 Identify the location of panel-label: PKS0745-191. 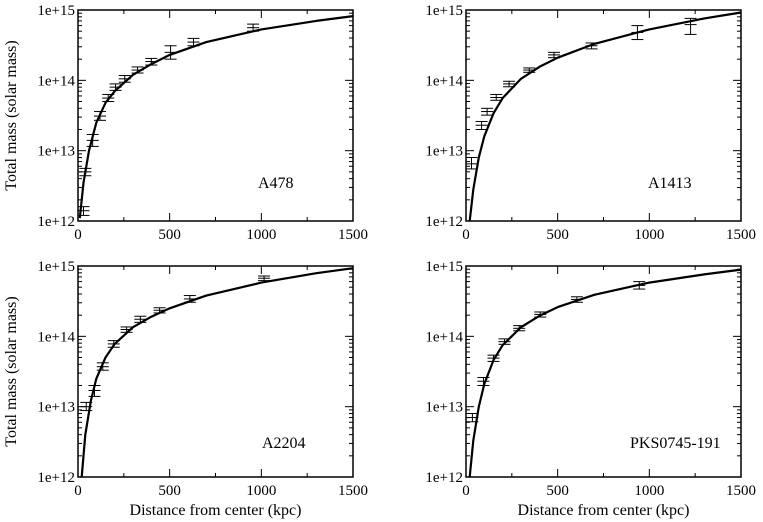
(675, 443).